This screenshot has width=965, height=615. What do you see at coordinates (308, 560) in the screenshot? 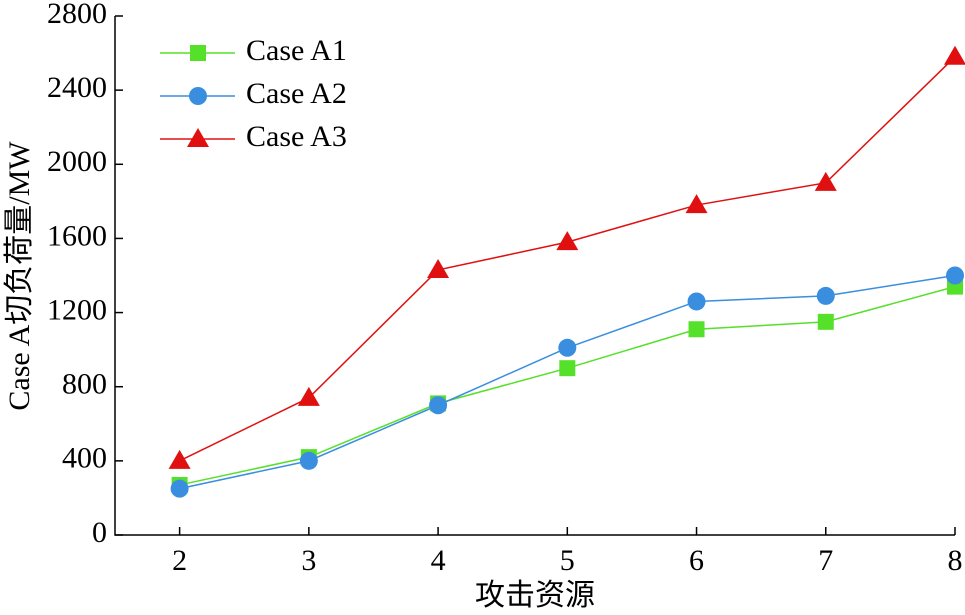
I see `x-tick-label: 3` at bounding box center [308, 560].